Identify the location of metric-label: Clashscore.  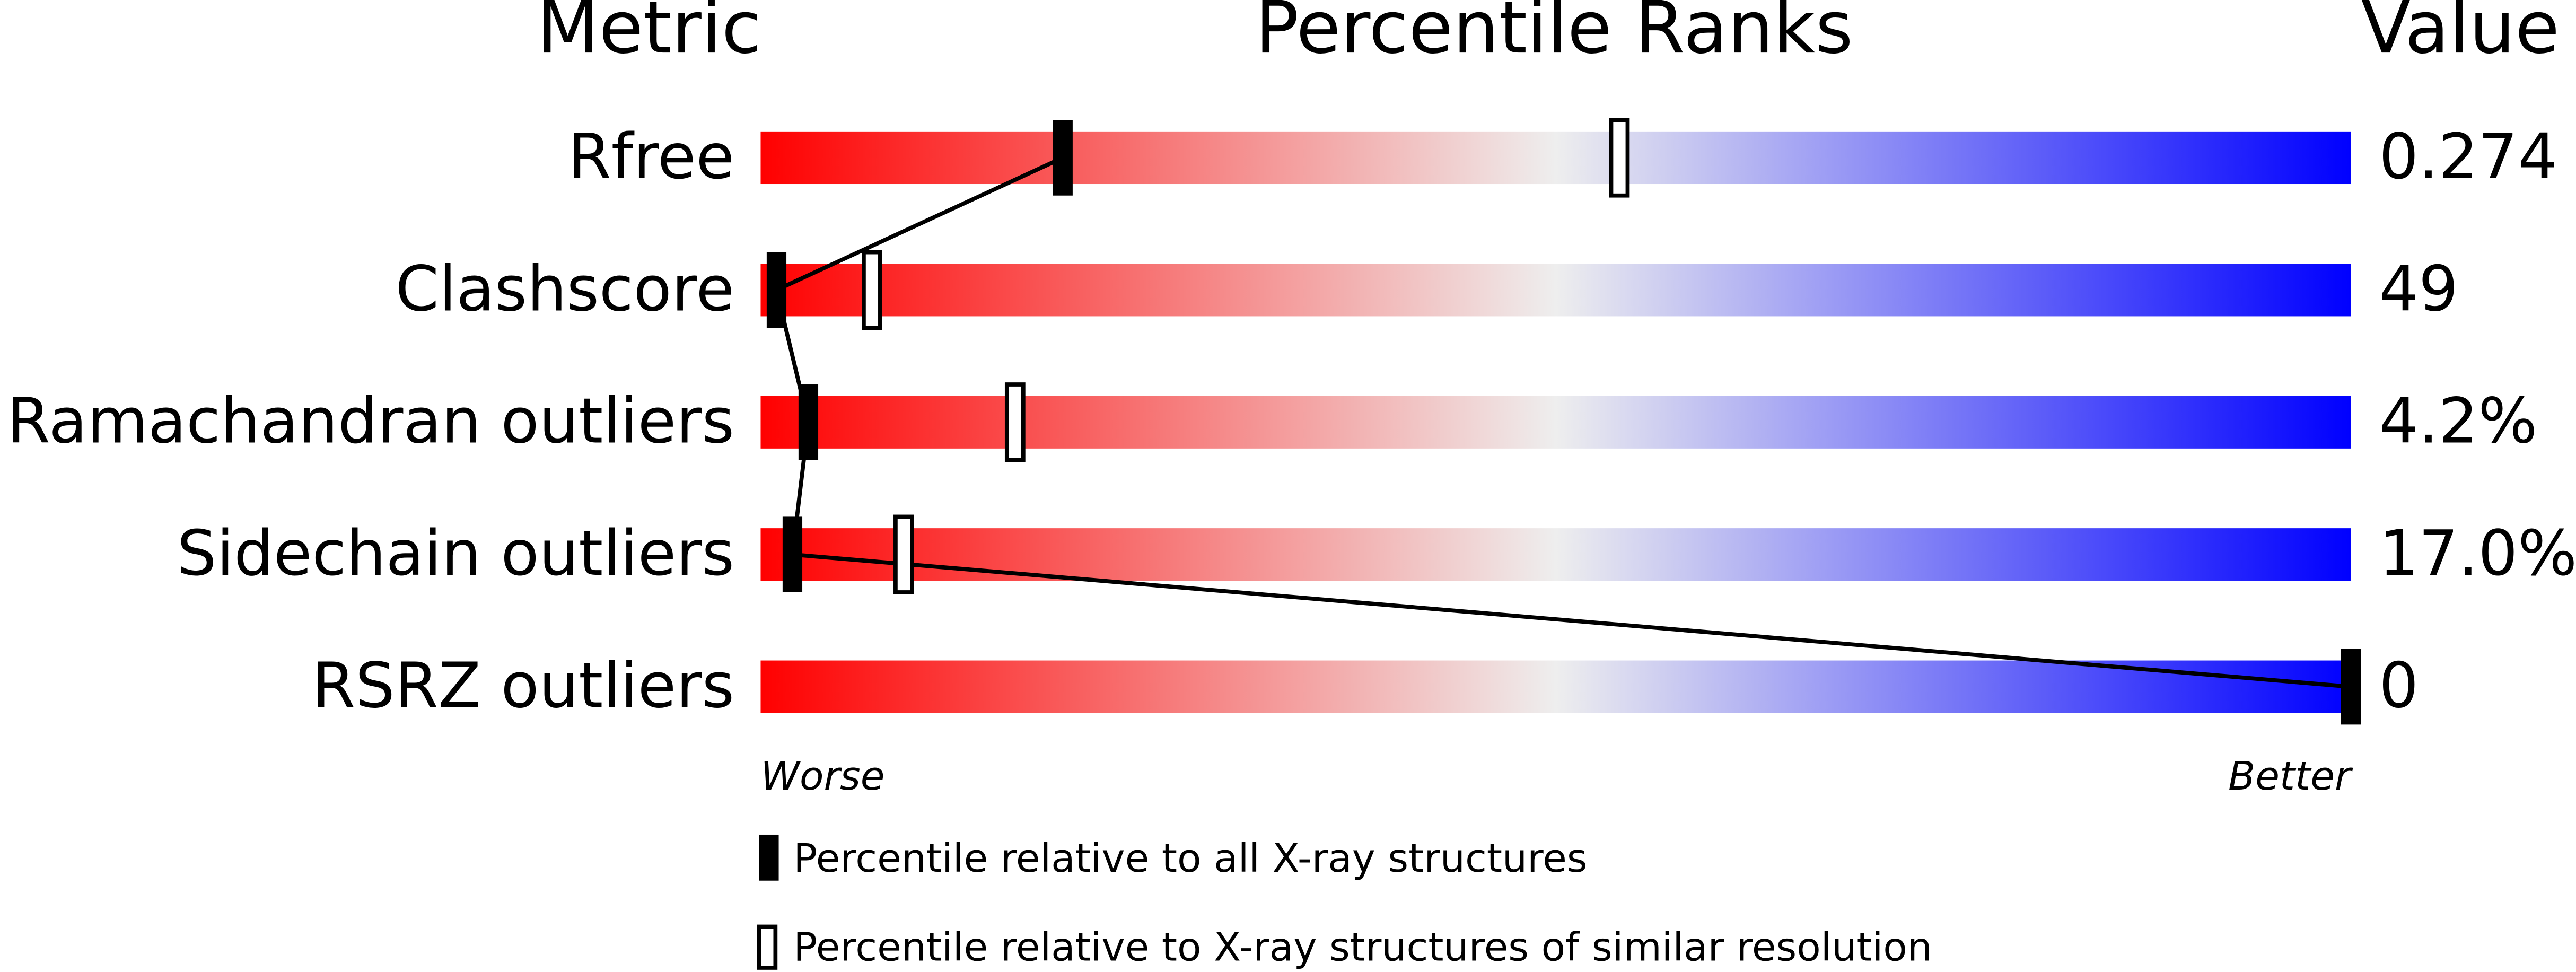
(565, 288).